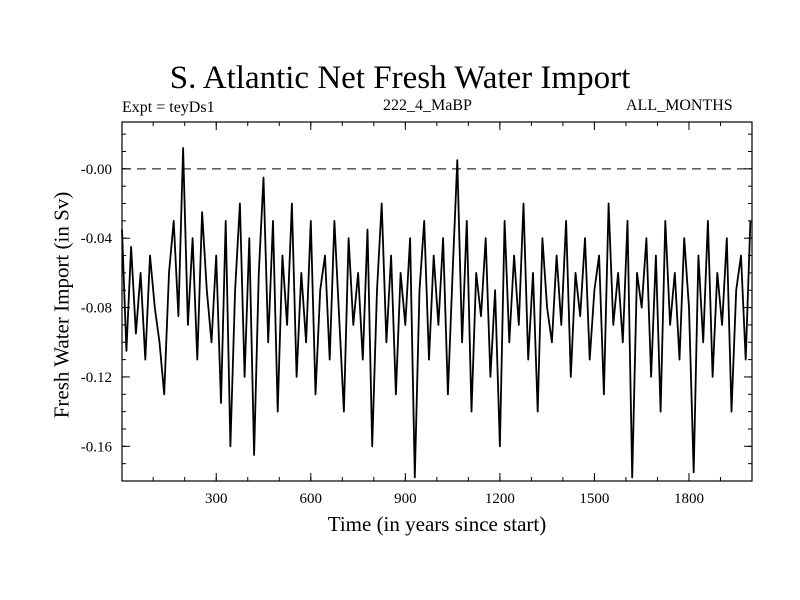 Image resolution: width=800 pixels, height=600 pixels. I want to click on subtitle-period: 222_4_MaBP, so click(427, 105).